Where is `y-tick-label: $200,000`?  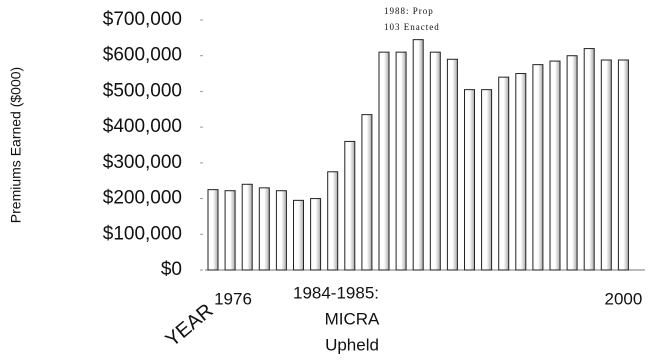
y-tick-label: $200,000 is located at coordinates (142, 198).